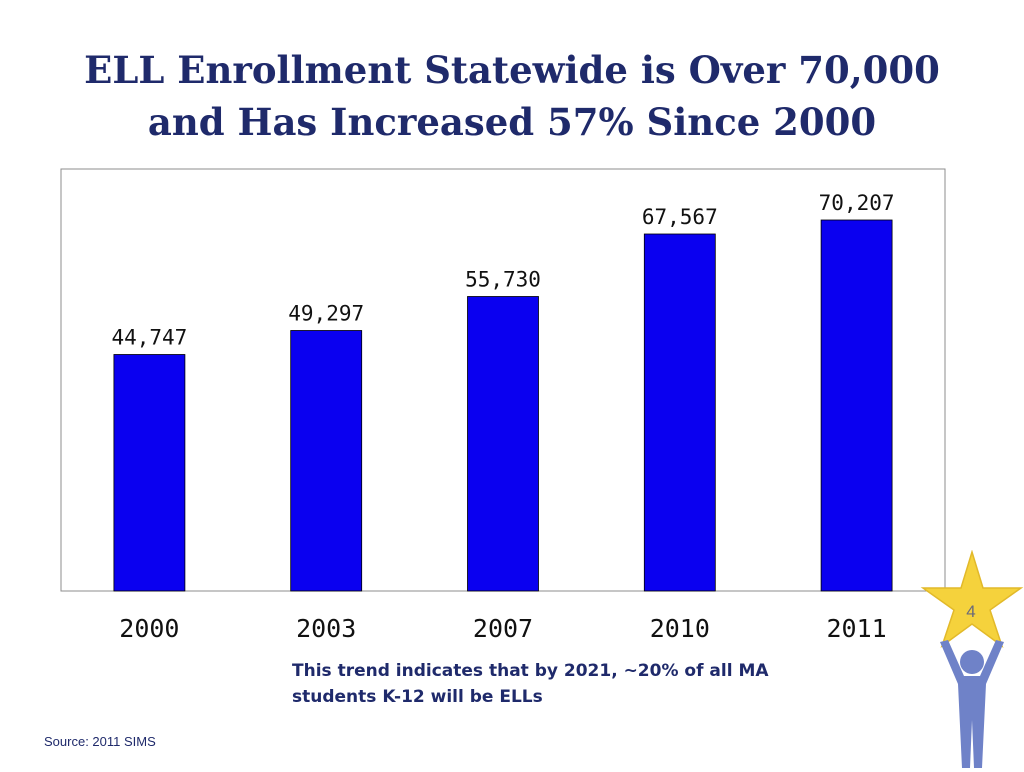 The height and width of the screenshot is (772, 1024). I want to click on x-tick-label-2010: 2010, so click(680, 628).